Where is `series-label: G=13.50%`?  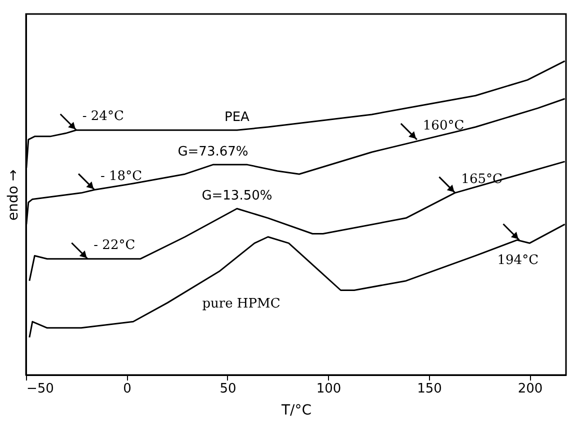
series-label: G=13.50% is located at coordinates (237, 196).